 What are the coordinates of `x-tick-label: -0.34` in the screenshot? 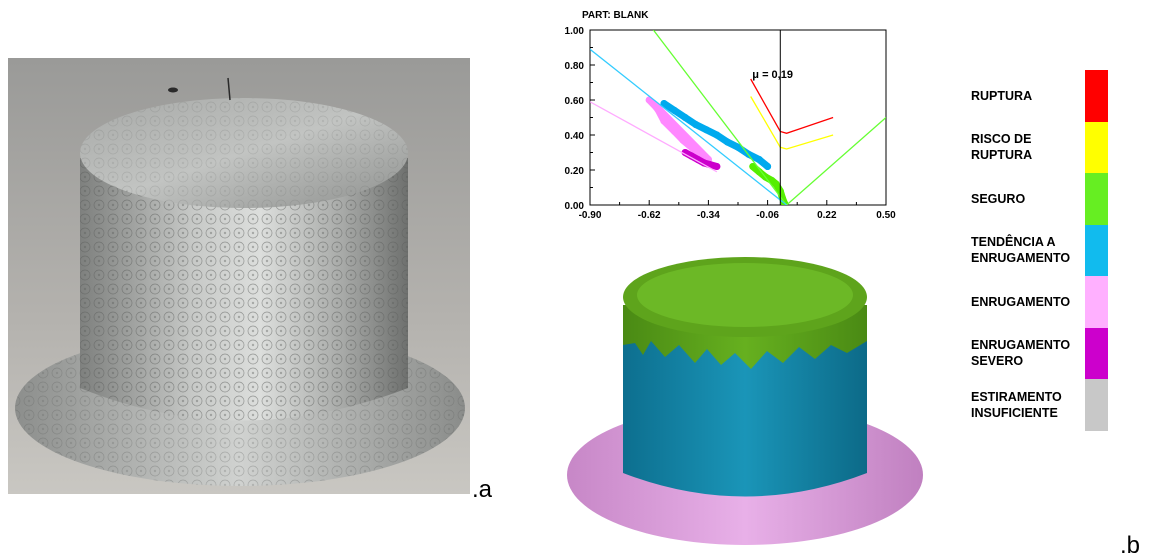 It's located at (708, 215).